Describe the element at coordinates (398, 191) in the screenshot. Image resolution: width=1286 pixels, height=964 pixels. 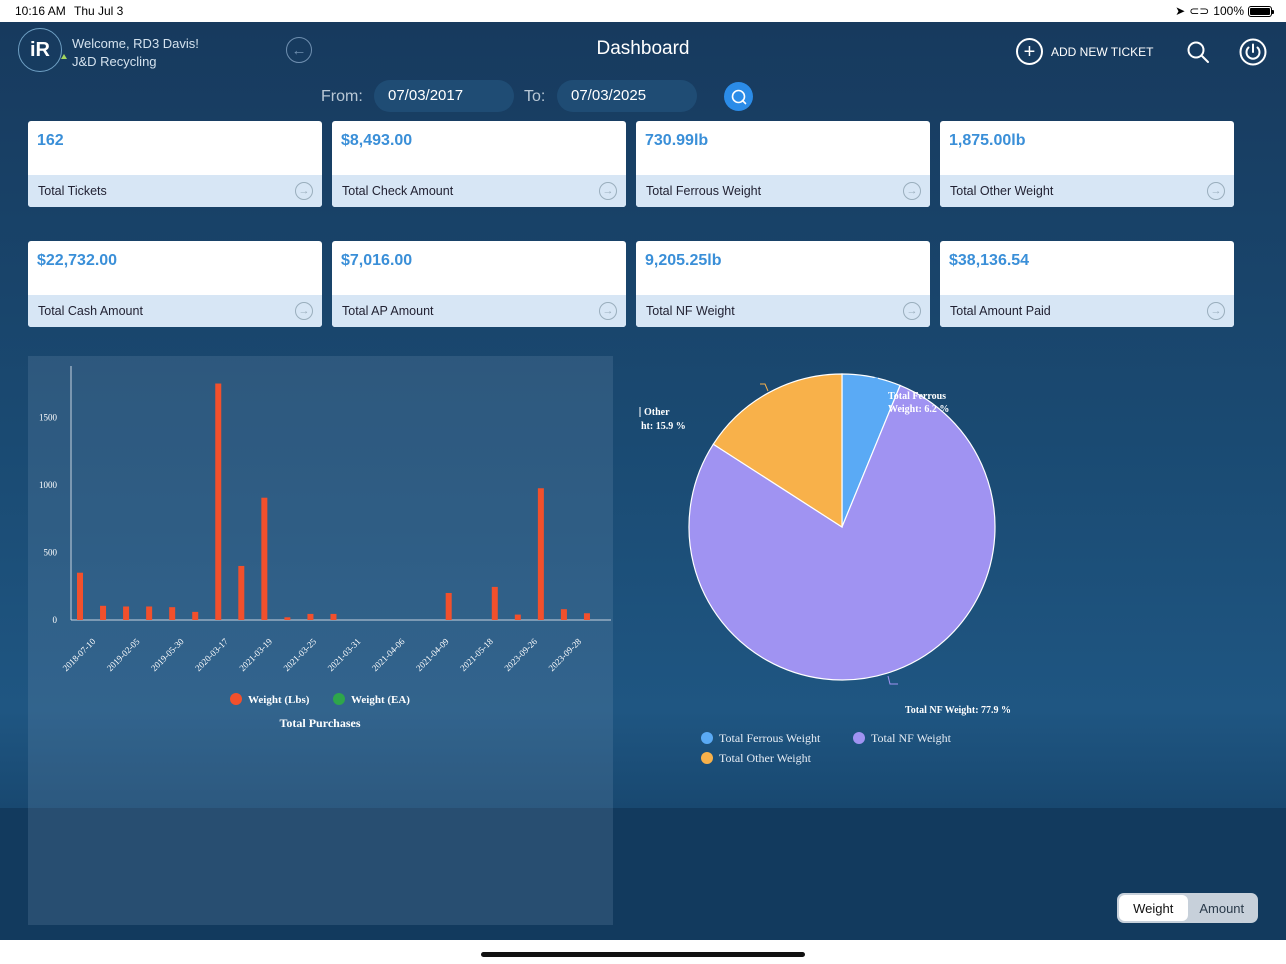
I see `card-label: Total Check Amount` at that location.